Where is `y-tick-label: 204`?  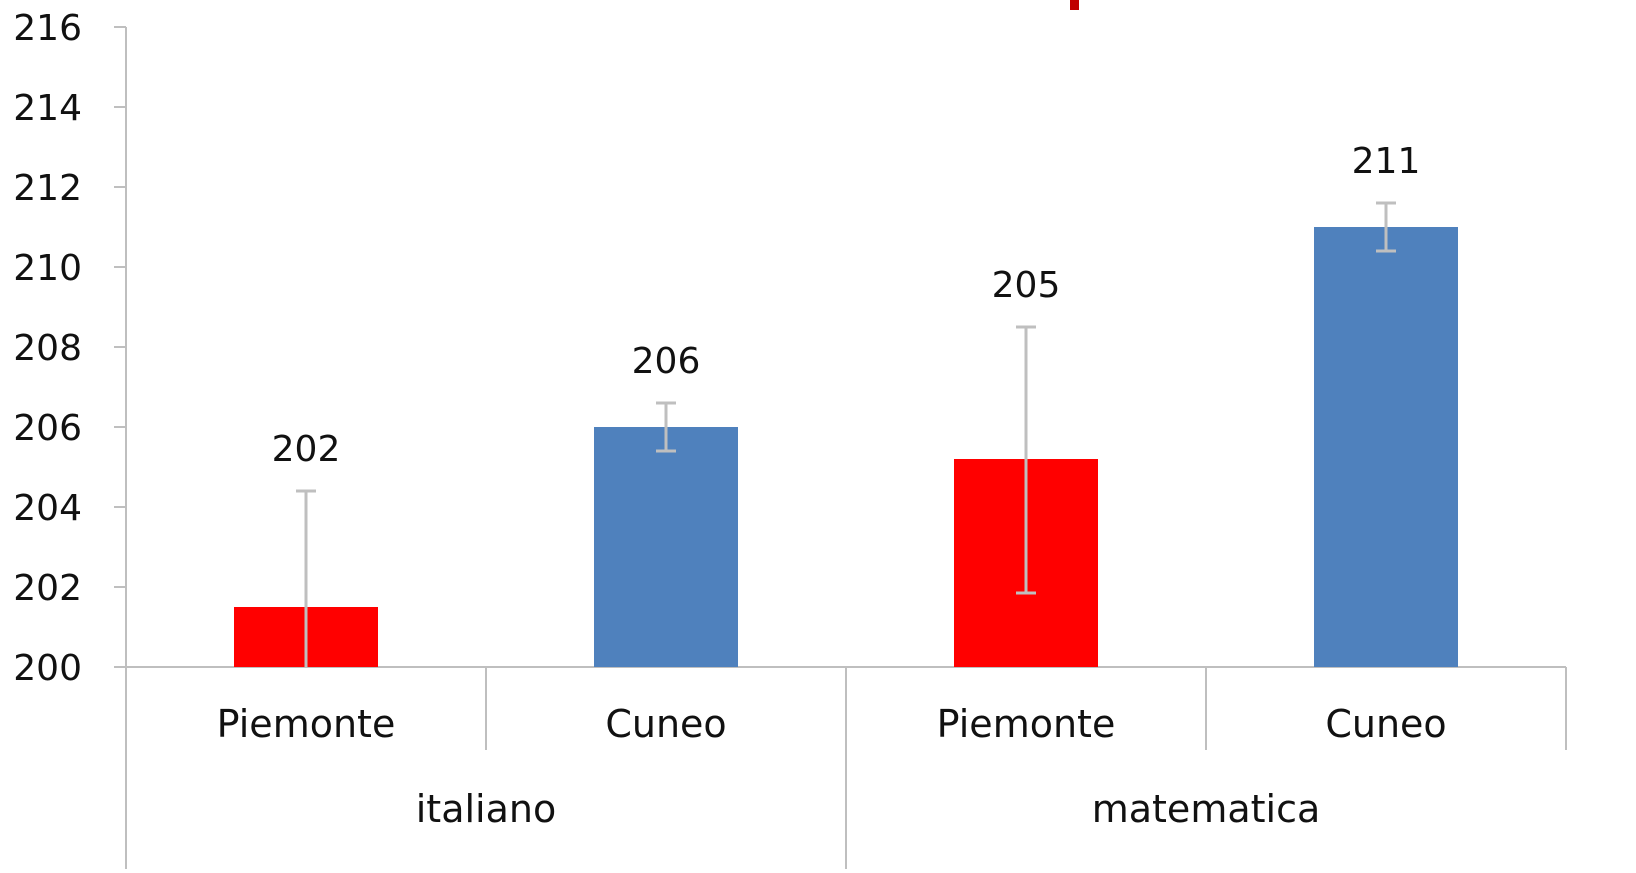 y-tick-label: 204 is located at coordinates (47, 508).